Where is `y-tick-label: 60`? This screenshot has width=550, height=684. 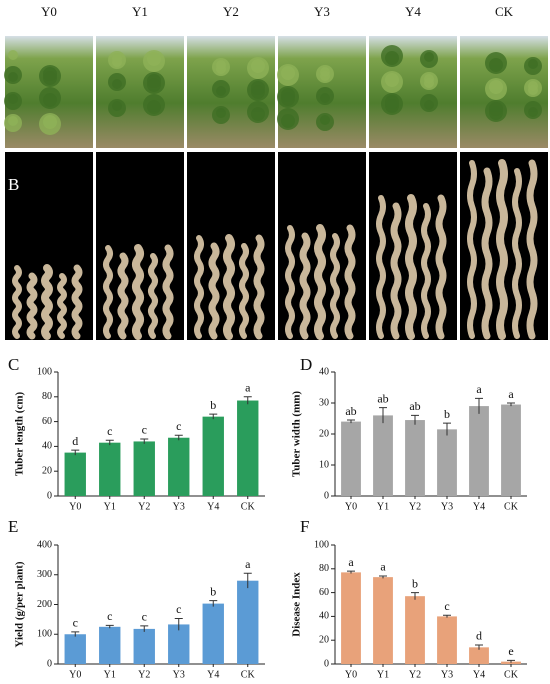 y-tick-label: 60 is located at coordinates (47, 421).